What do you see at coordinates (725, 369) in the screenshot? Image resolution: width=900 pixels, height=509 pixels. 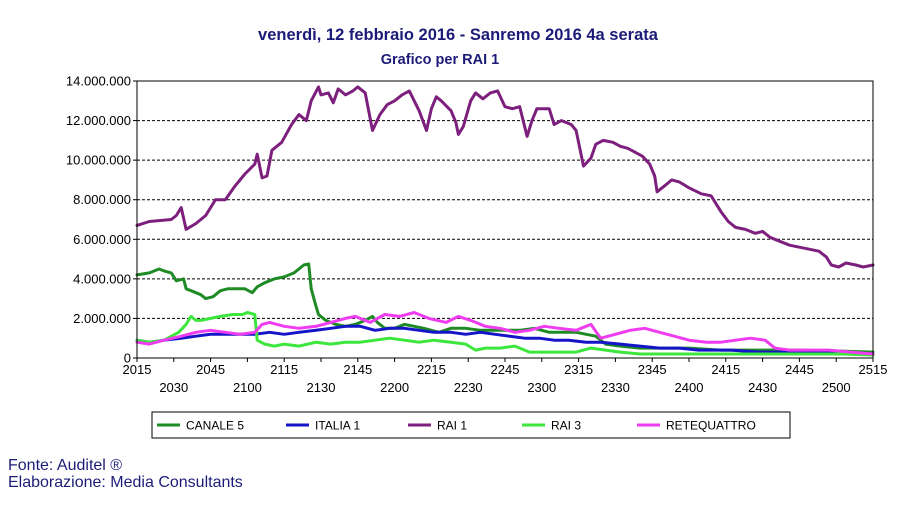 I see `x-tick-label: 2415` at bounding box center [725, 369].